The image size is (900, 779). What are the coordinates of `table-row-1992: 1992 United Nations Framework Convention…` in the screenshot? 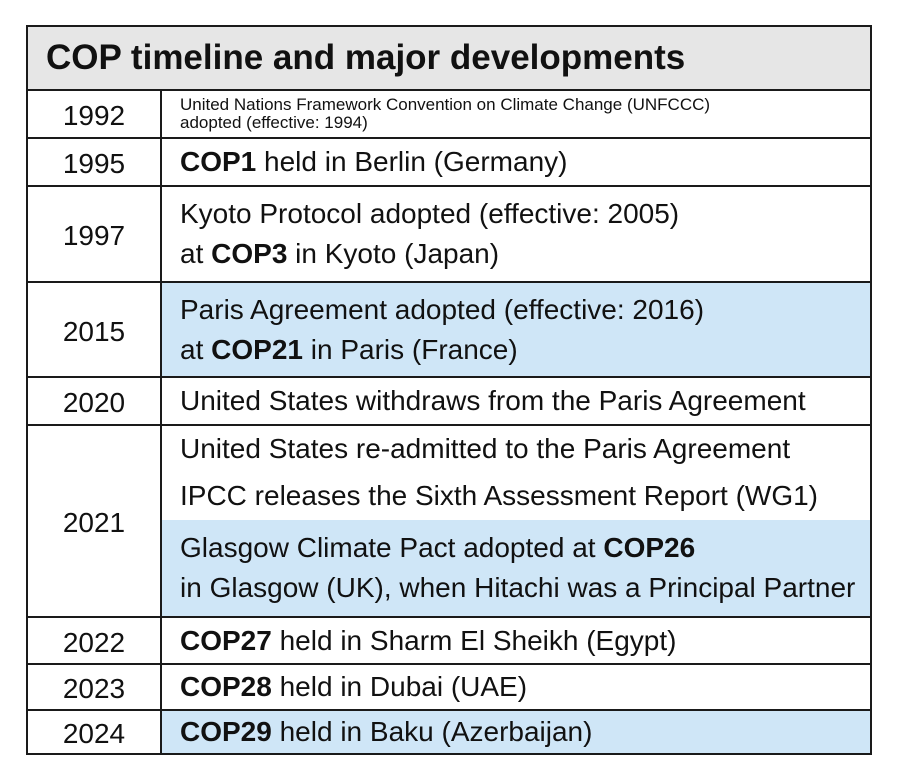 It's located at (449, 115).